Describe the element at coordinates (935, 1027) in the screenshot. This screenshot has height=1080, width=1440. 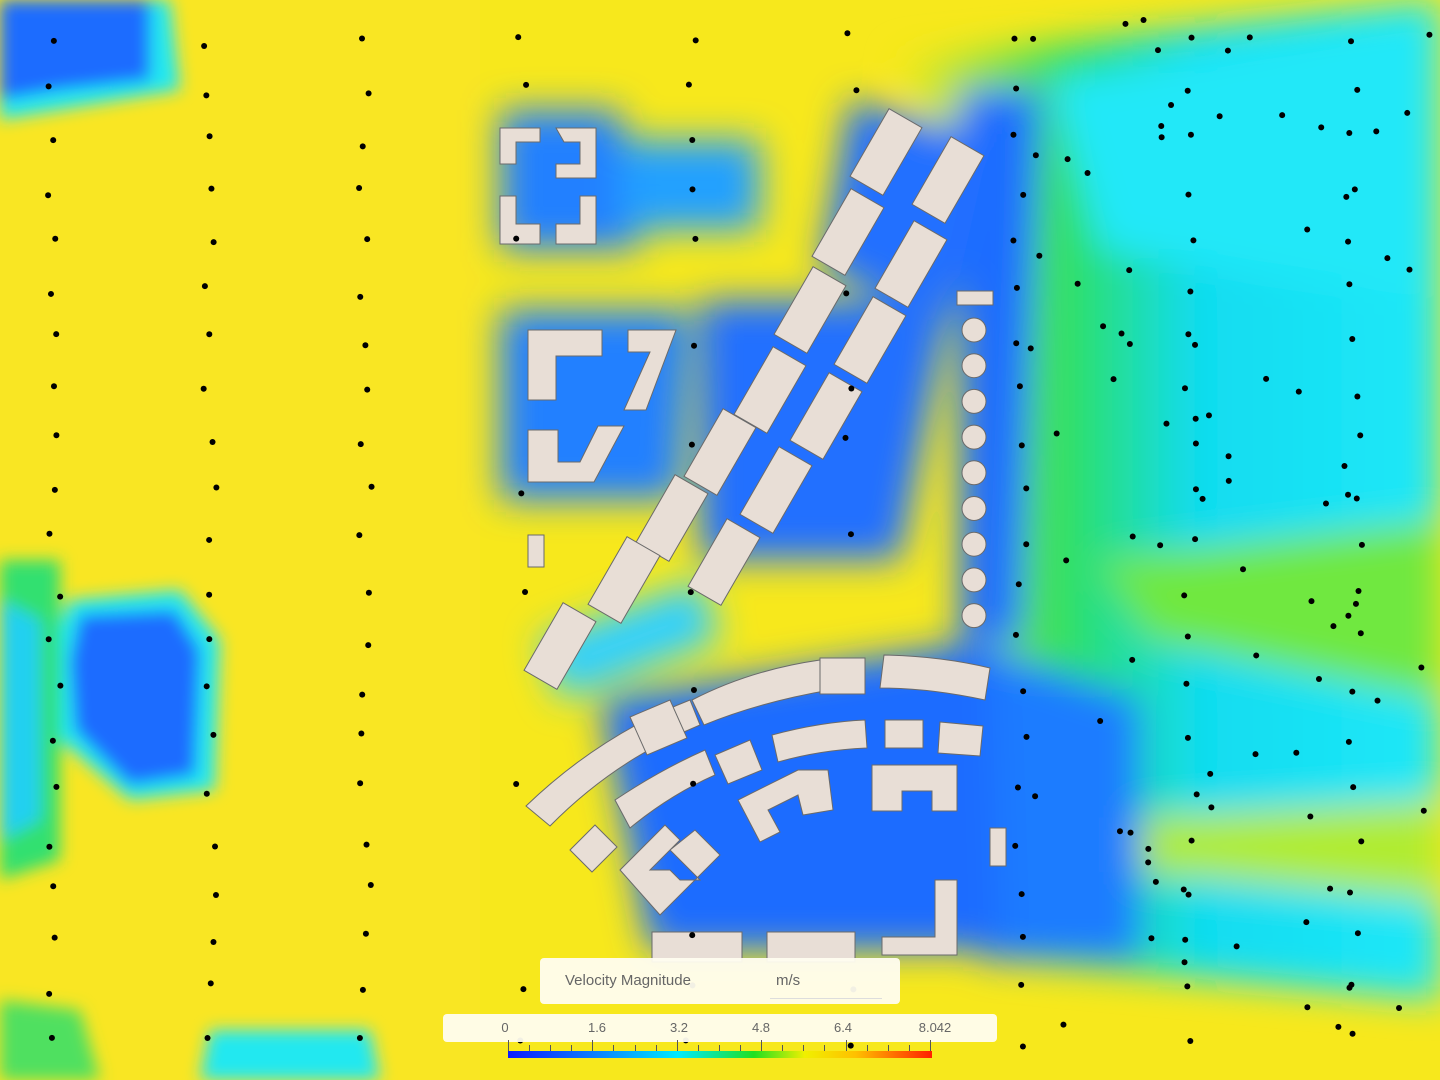
I see `tick-label: 8.042` at that location.